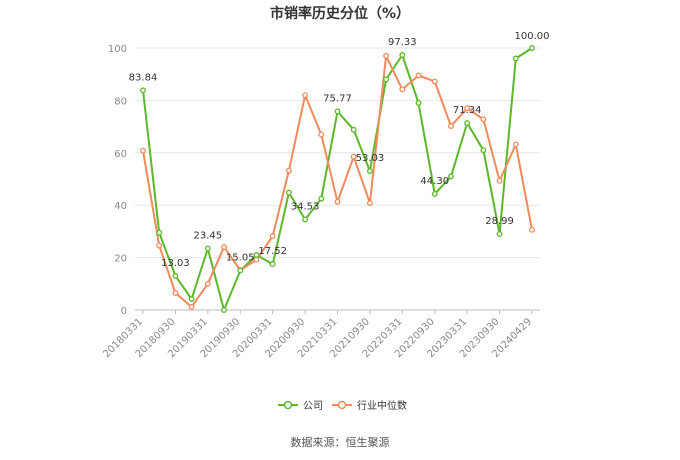 This screenshot has width=680, height=460. I want to click on legend-industry-median-label: 行业中位数, so click(382, 405).